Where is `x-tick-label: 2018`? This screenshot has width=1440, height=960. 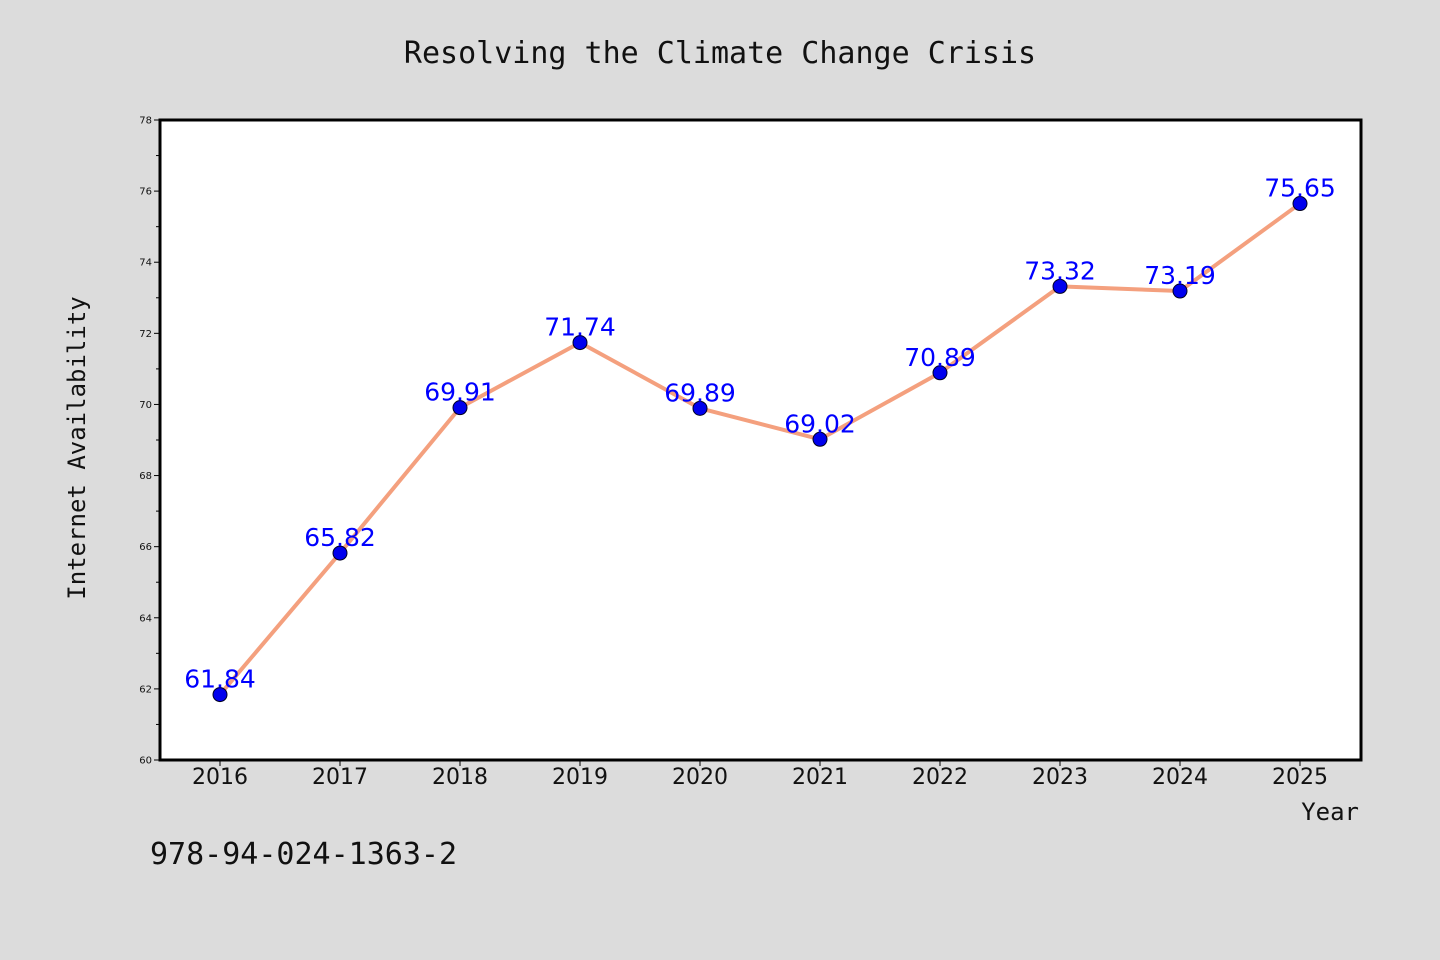
x-tick-label: 2018 is located at coordinates (460, 777).